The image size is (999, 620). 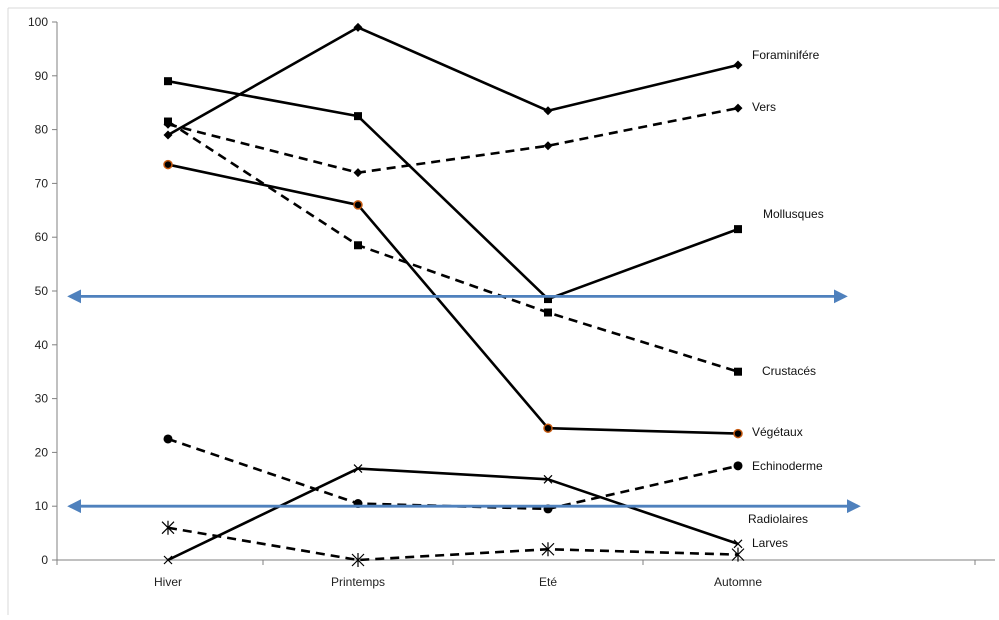 What do you see at coordinates (42, 237) in the screenshot?
I see `y-tick-label: 60` at bounding box center [42, 237].